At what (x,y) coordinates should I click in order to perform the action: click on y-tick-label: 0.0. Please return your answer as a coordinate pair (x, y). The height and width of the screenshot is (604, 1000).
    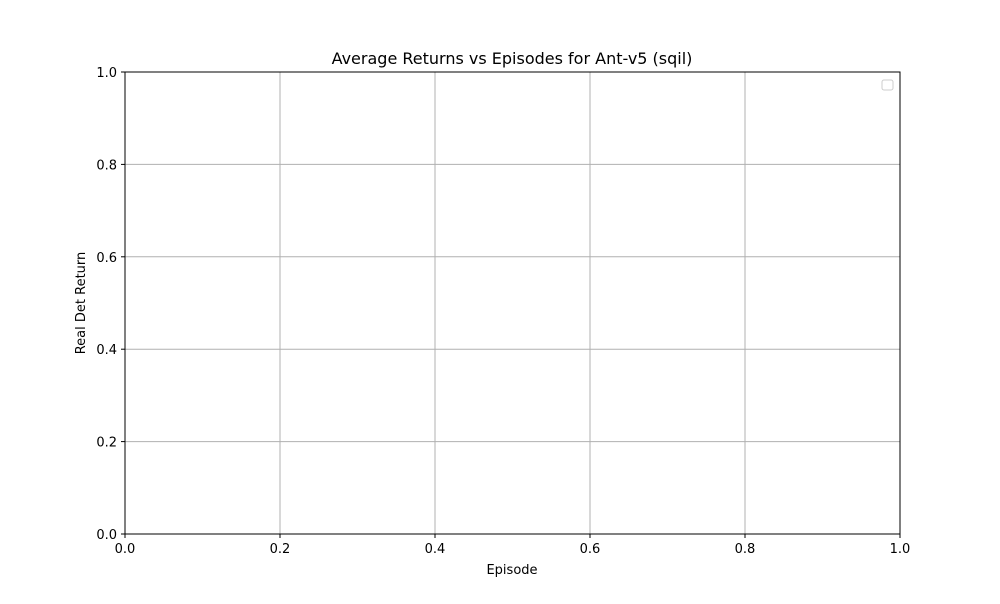
    Looking at the image, I should click on (106, 535).